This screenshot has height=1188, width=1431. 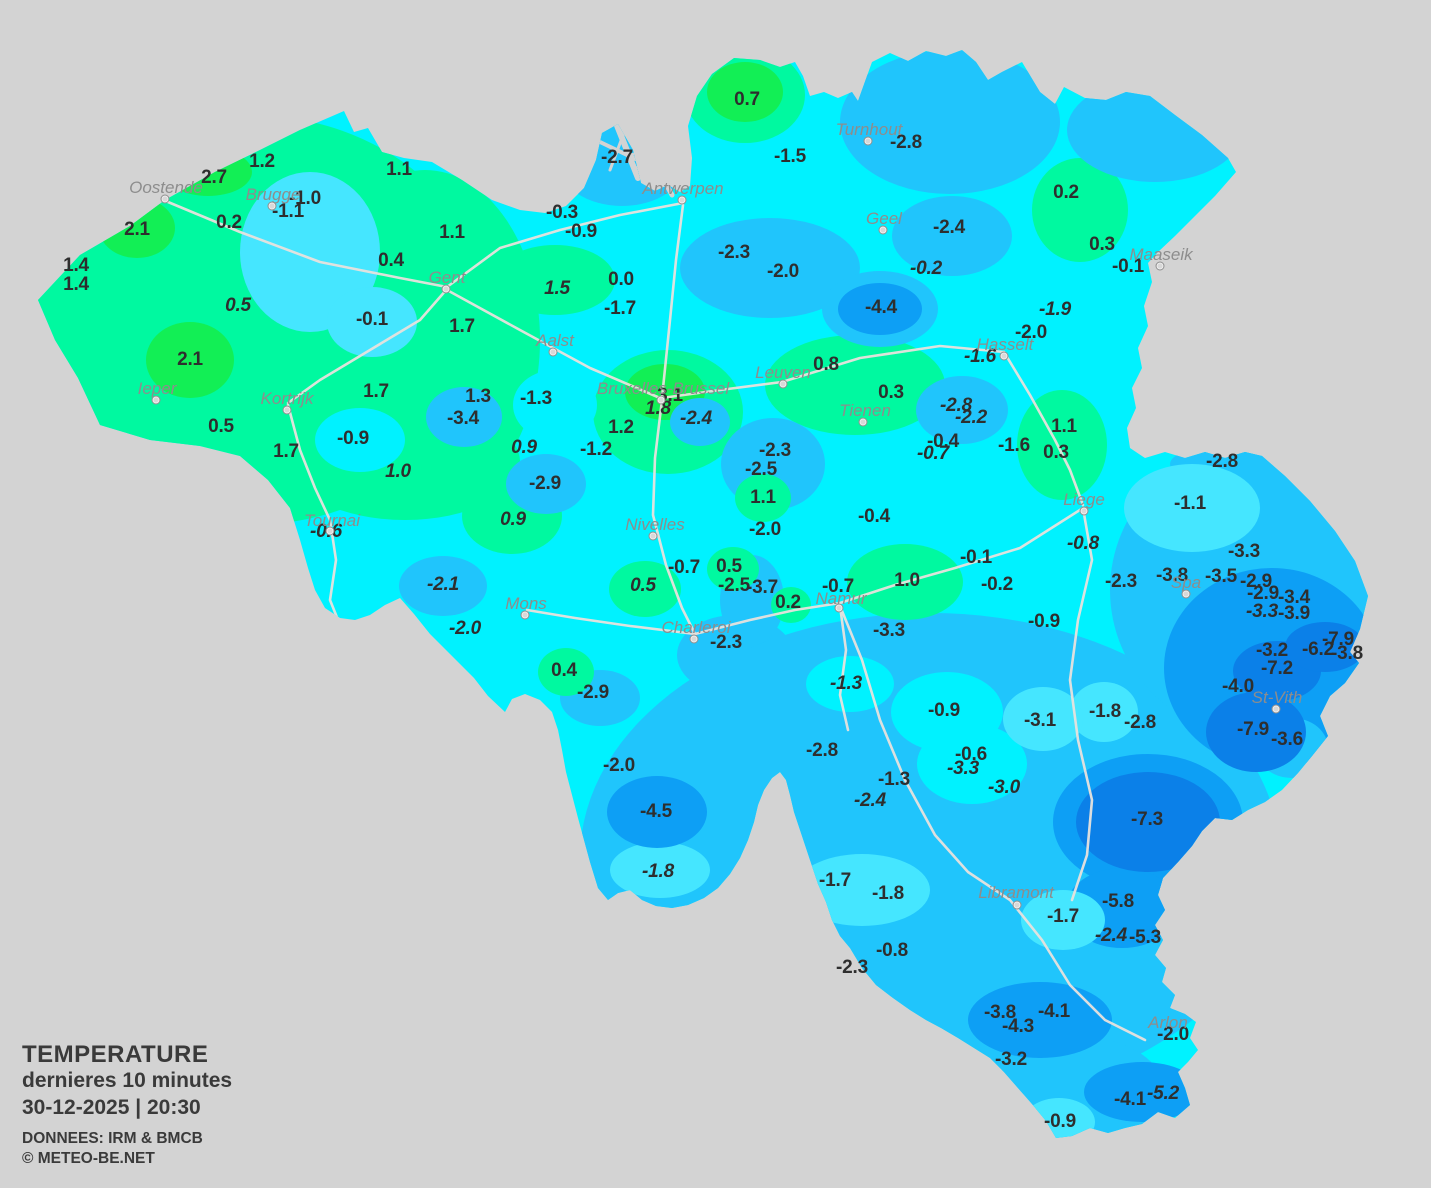 I want to click on temp-reading: -3.2, so click(x=1272, y=650).